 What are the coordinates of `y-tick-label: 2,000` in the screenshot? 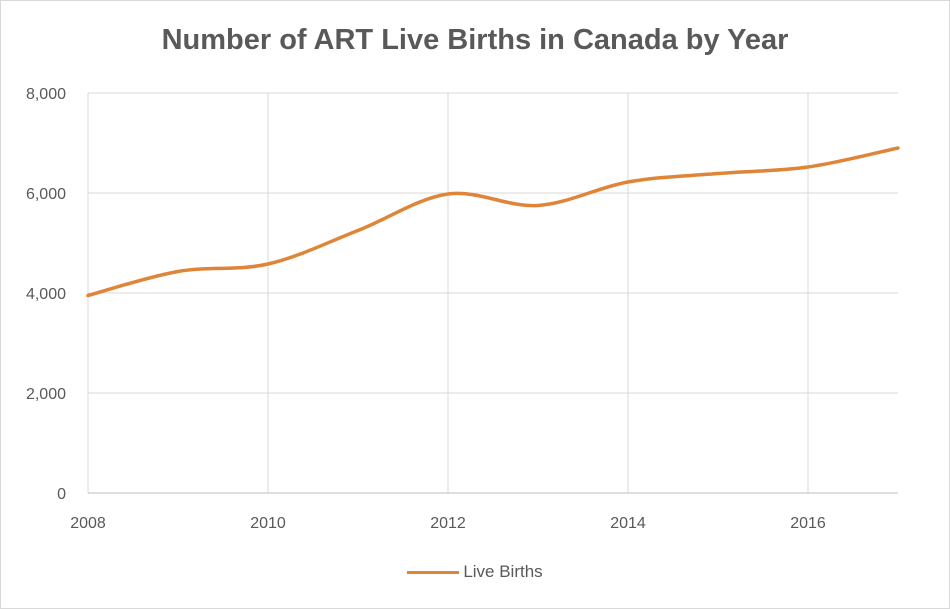 It's located at (46, 394).